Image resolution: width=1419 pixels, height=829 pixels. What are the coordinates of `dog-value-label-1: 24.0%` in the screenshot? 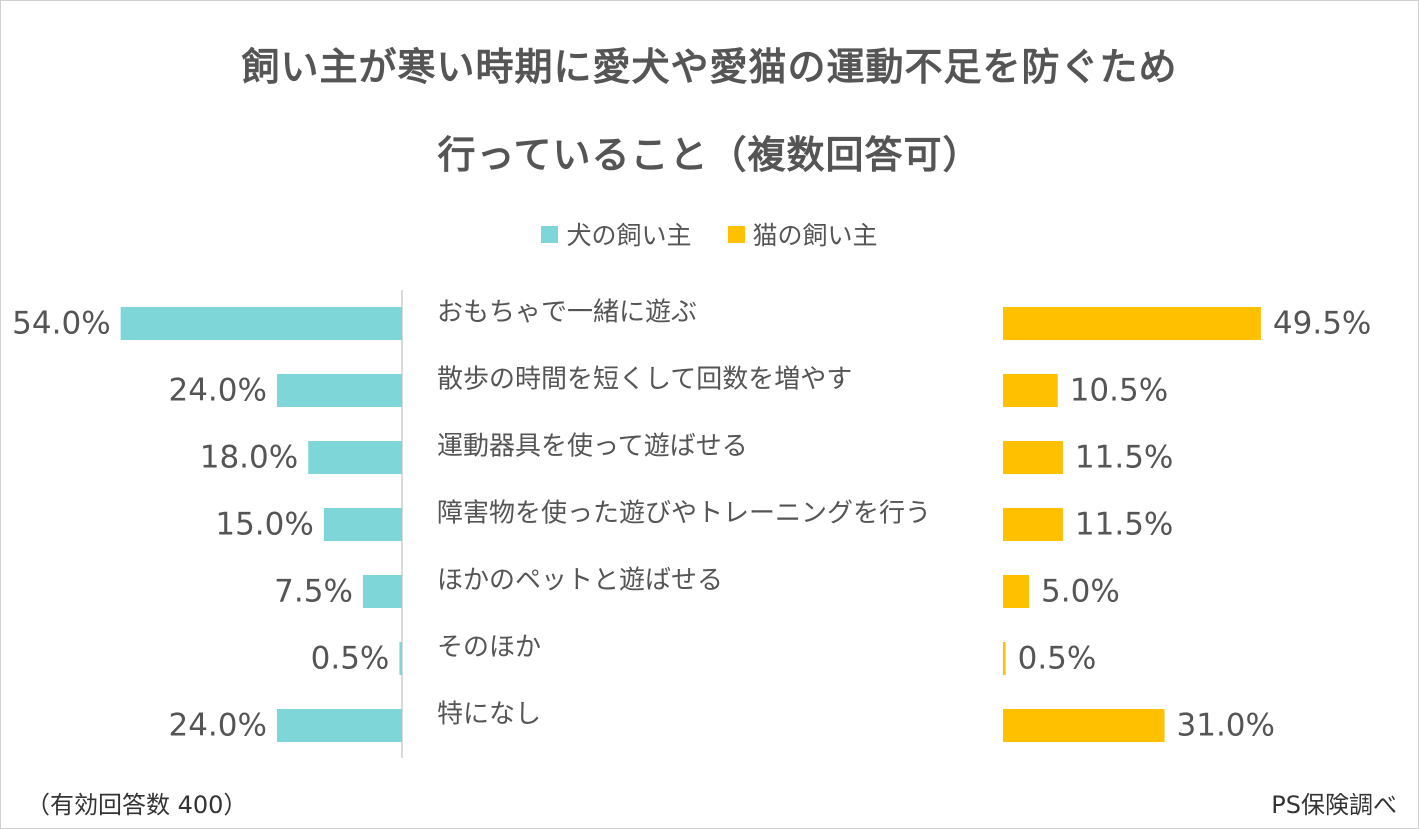 It's located at (217, 391).